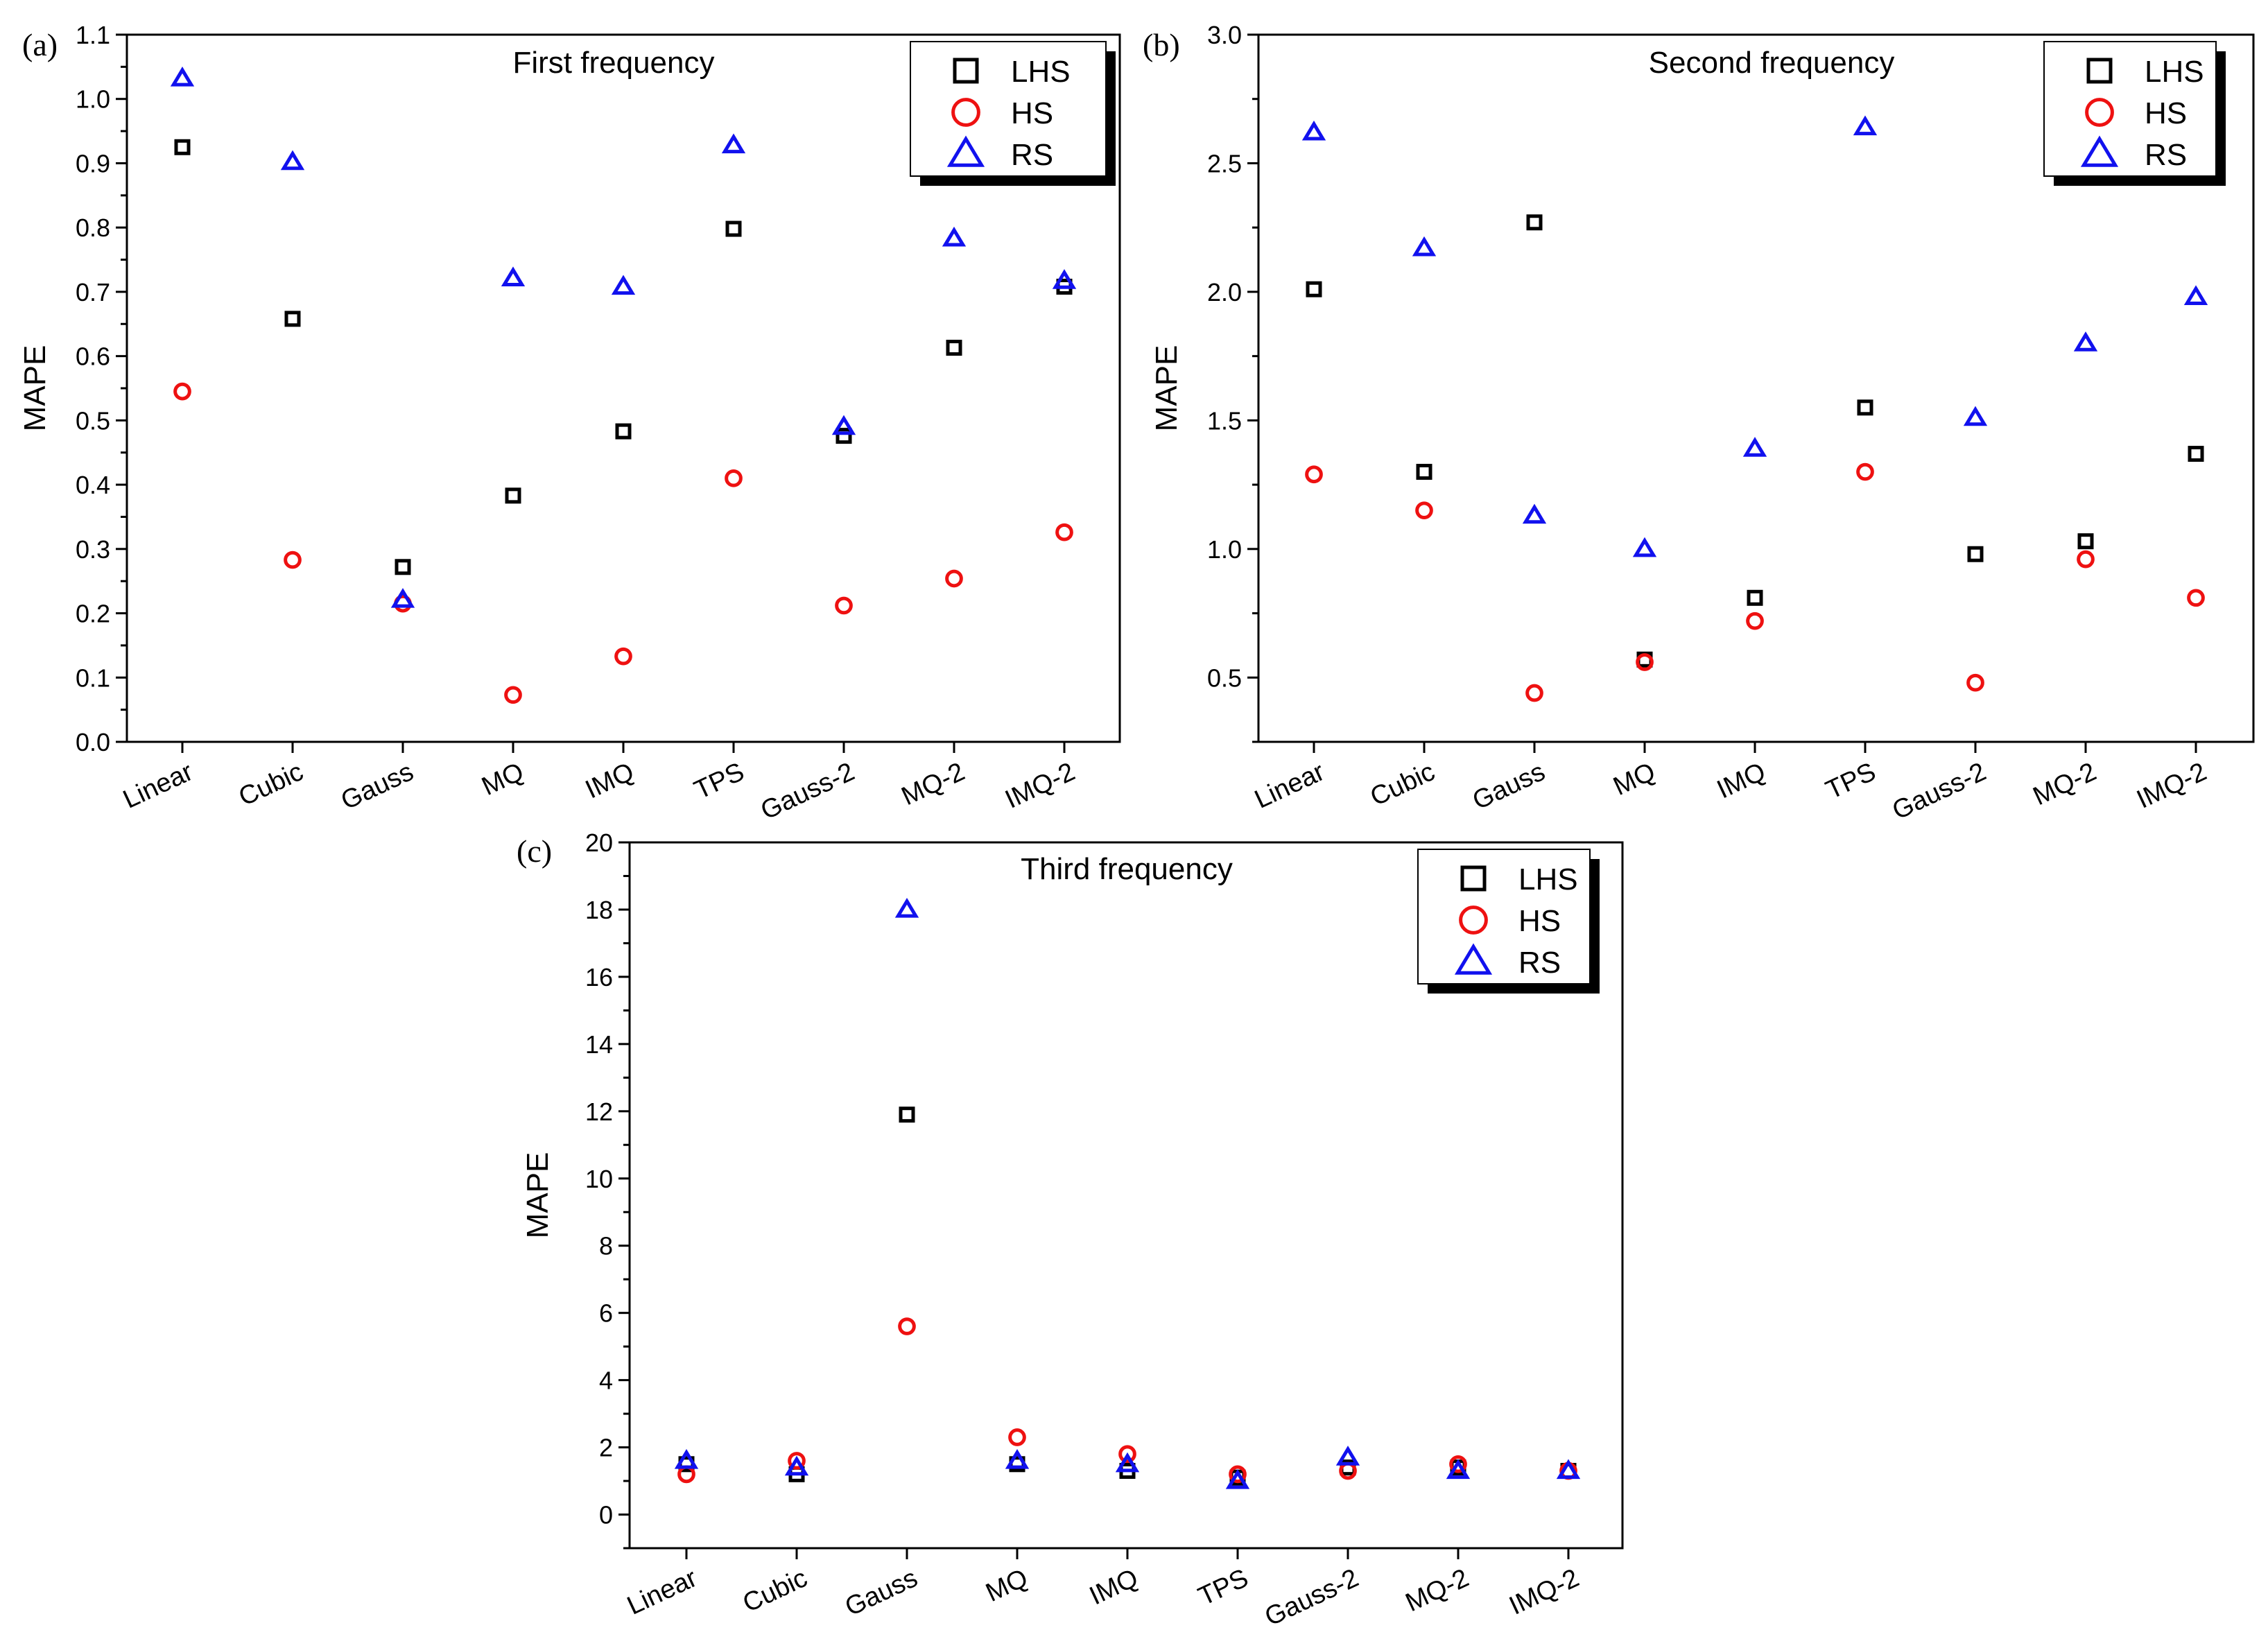  I want to click on y-tick-label: 0.2, so click(93, 614).